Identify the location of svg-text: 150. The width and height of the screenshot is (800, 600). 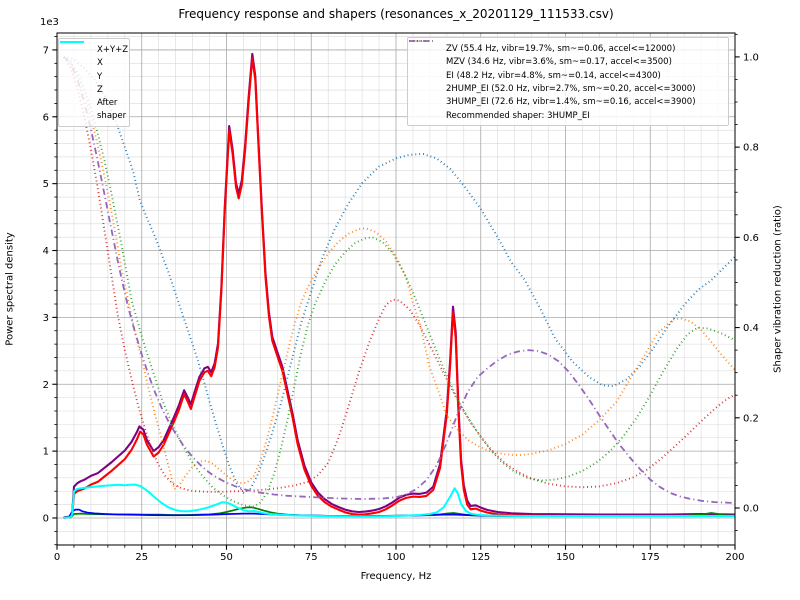
(565, 557).